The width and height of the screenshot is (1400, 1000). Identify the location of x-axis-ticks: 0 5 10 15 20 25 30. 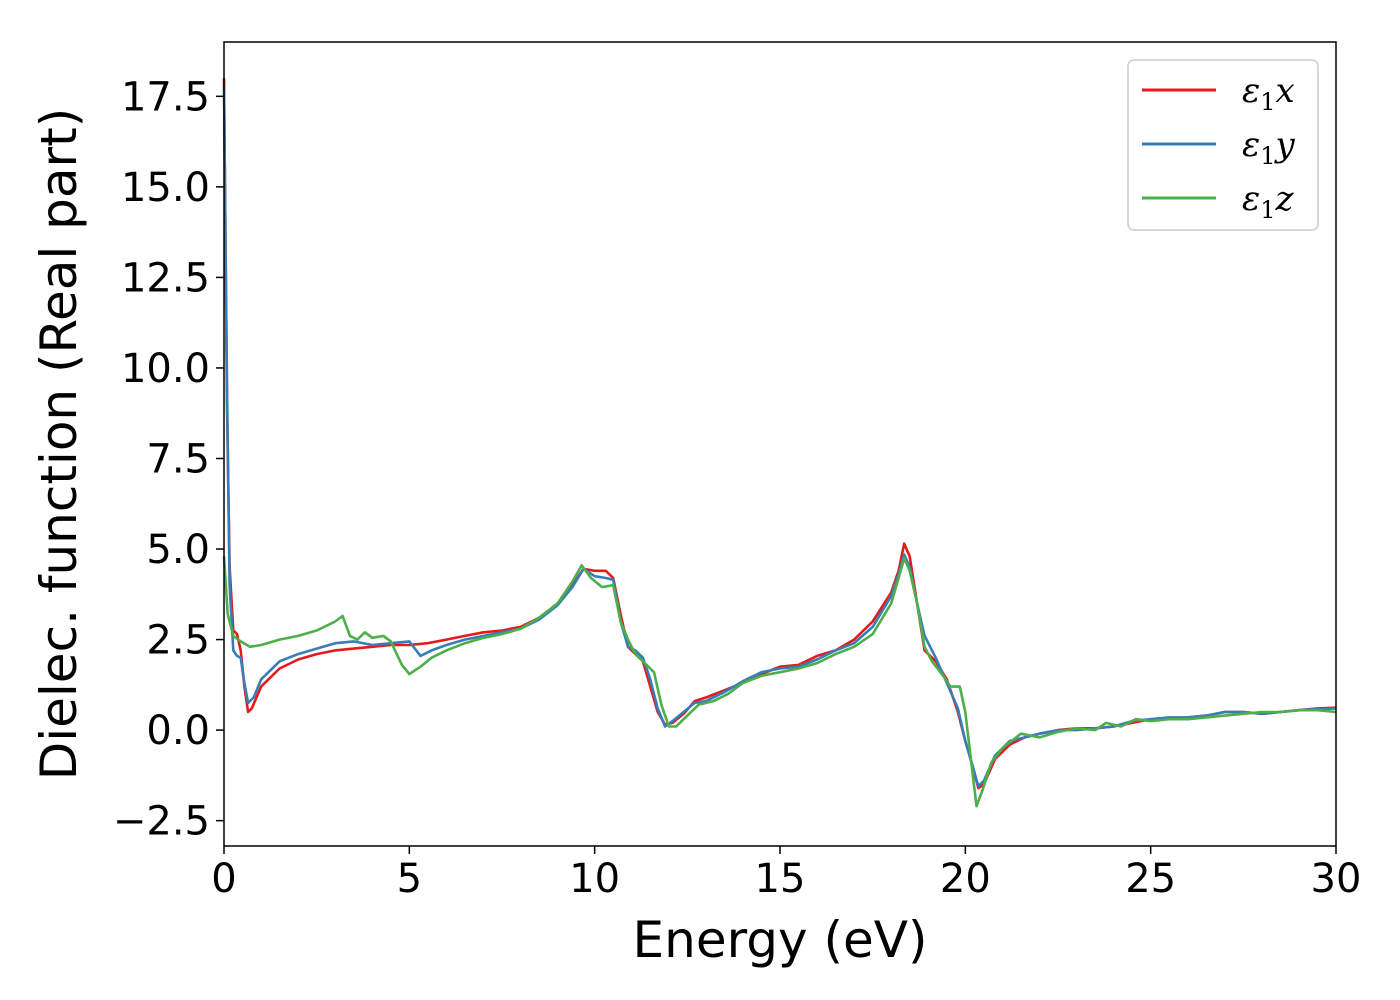
(786, 874).